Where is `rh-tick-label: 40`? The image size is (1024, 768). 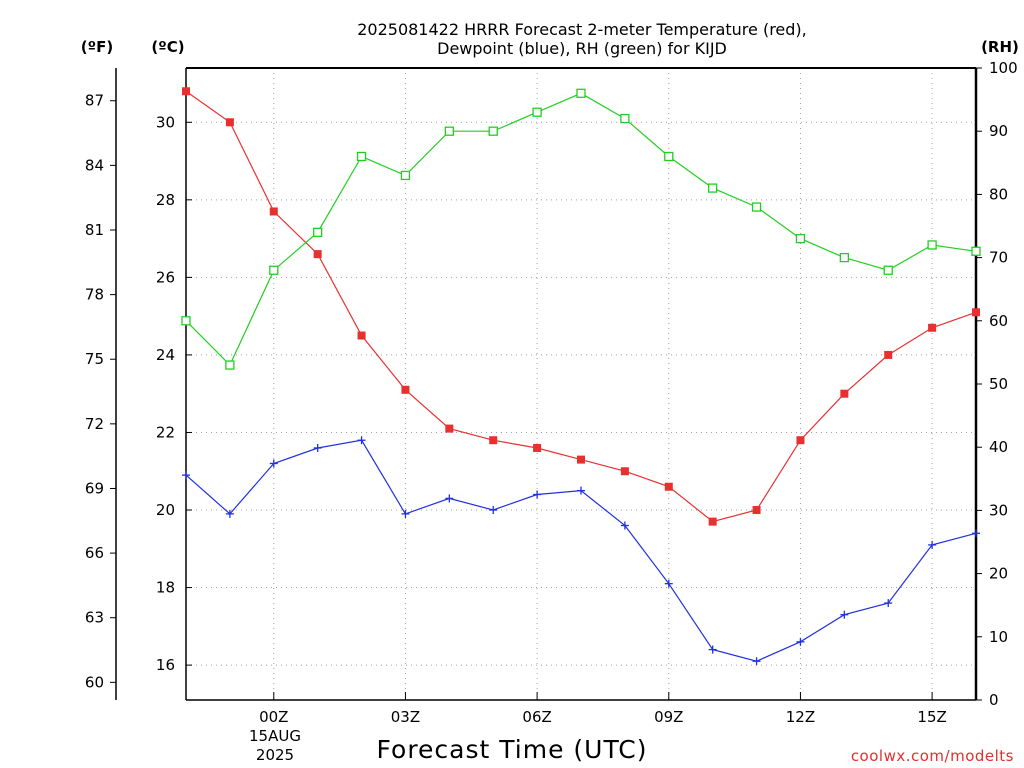
rh-tick-label: 40 is located at coordinates (998, 447).